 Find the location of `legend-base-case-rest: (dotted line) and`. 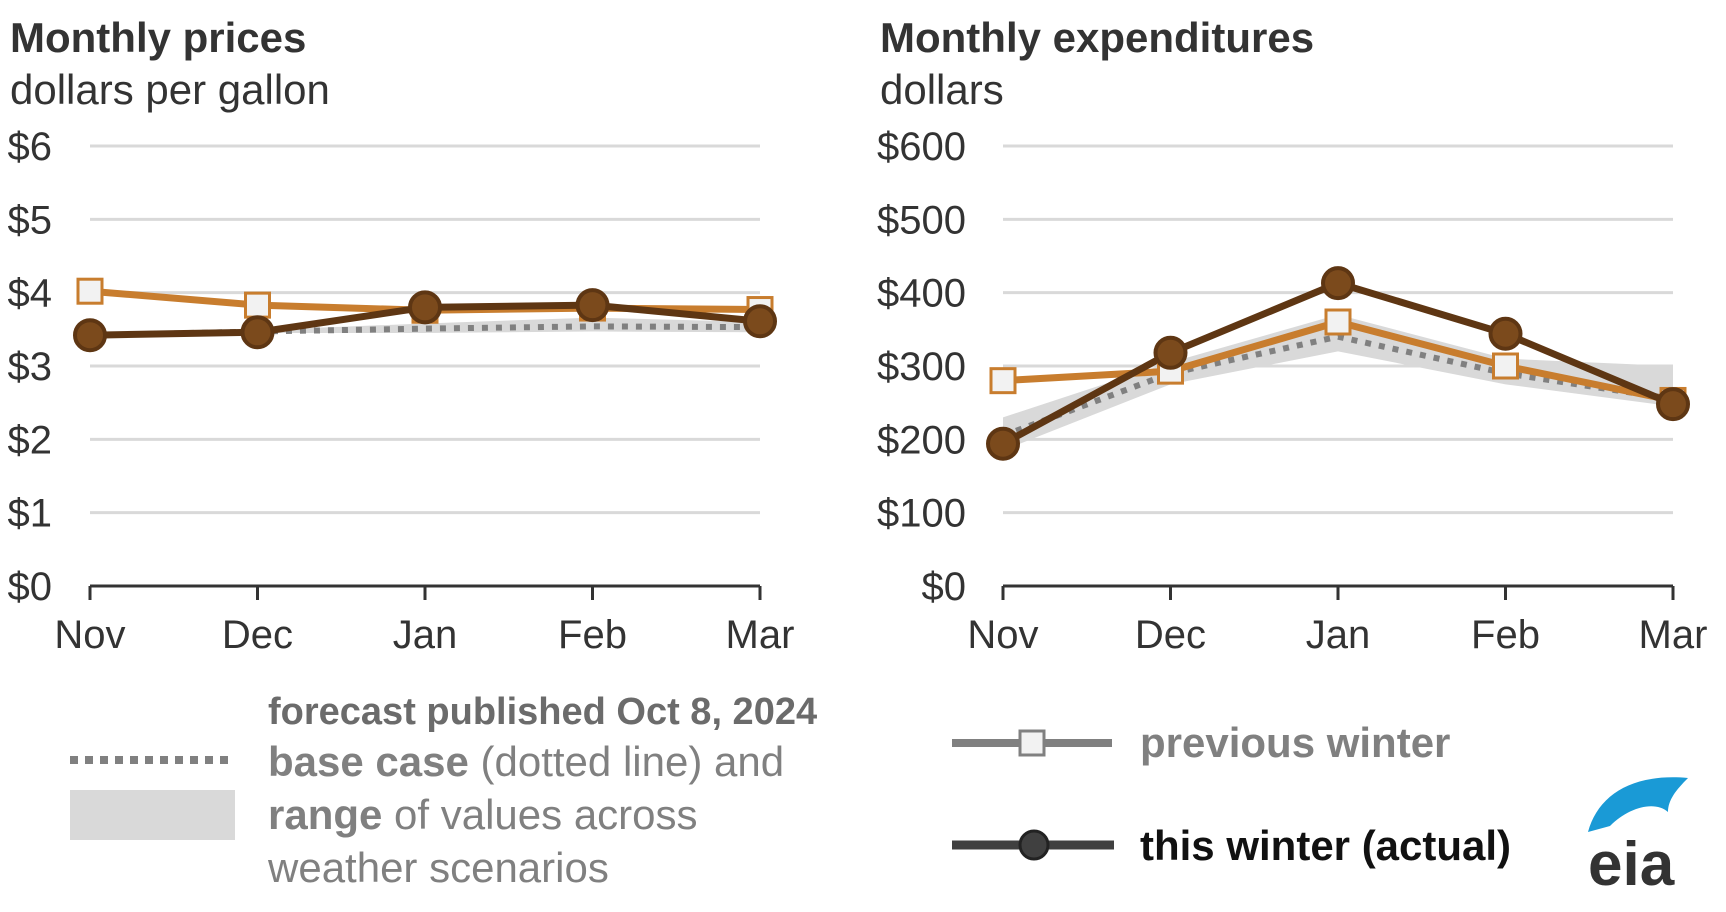

legend-base-case-rest: (dotted line) and is located at coordinates (626, 761).